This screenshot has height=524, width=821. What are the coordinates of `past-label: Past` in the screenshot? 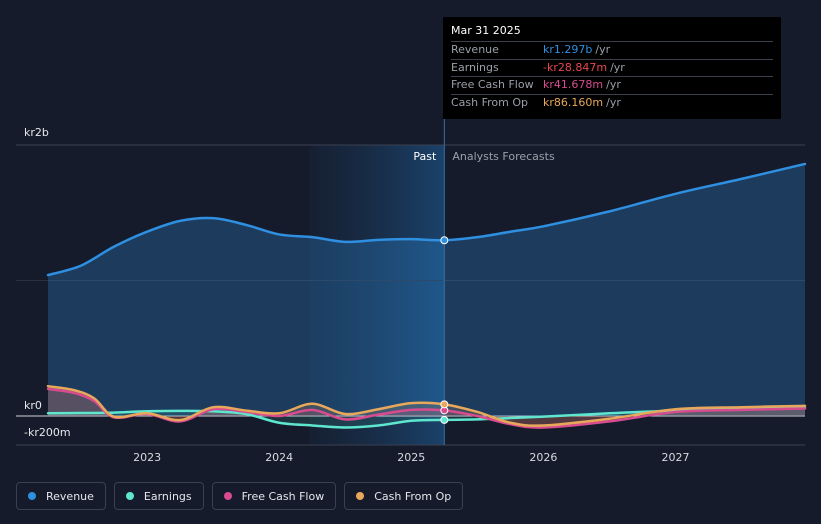 It's located at (425, 156).